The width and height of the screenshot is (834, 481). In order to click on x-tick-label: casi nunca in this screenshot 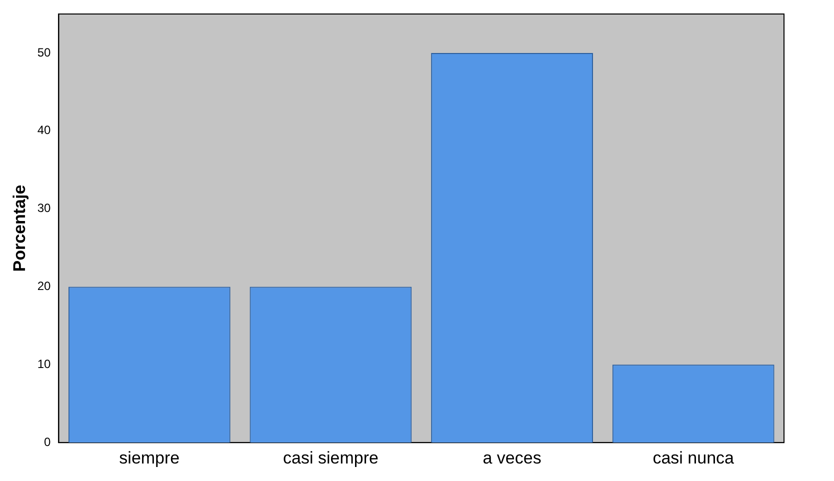, I will do `click(693, 458)`.